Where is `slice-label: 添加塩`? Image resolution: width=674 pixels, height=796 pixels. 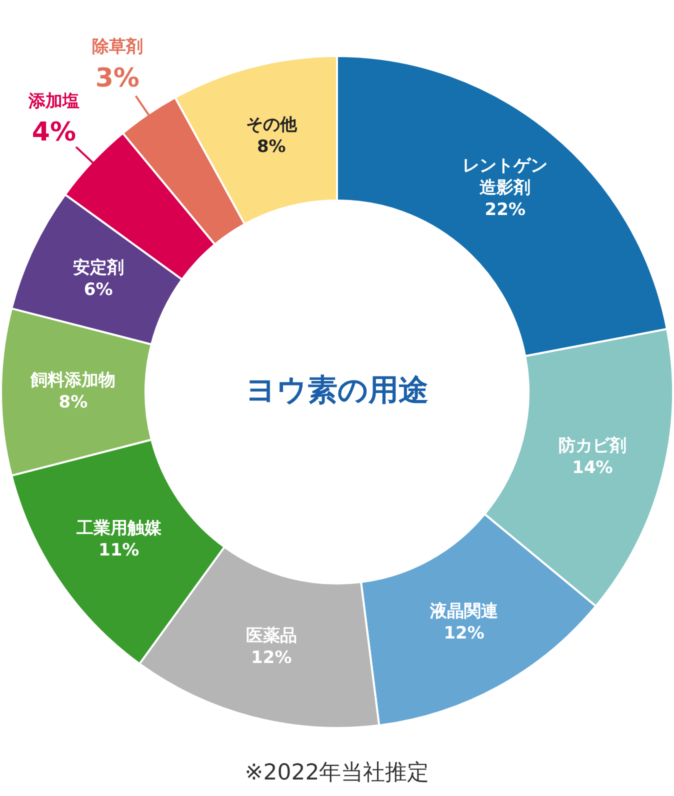
slice-label: 添加塩 is located at coordinates (53, 101).